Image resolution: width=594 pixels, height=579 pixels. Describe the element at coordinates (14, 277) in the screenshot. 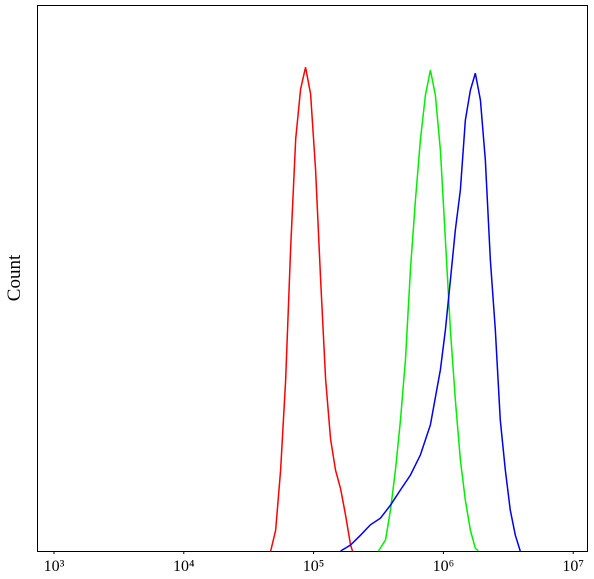

I see `y-axis-label: Count` at that location.